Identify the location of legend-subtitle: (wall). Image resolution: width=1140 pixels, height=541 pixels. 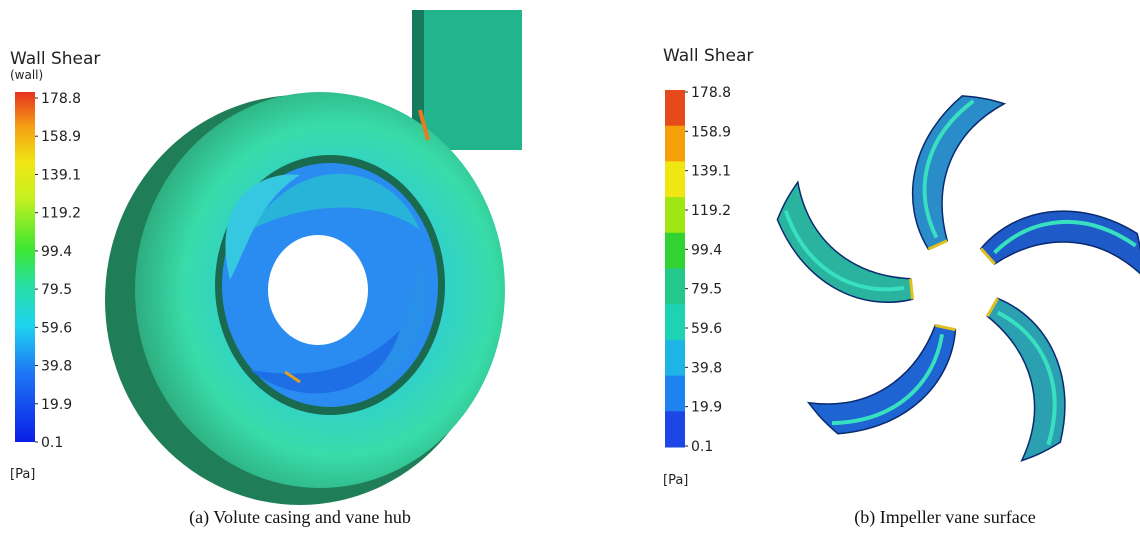
(26, 75).